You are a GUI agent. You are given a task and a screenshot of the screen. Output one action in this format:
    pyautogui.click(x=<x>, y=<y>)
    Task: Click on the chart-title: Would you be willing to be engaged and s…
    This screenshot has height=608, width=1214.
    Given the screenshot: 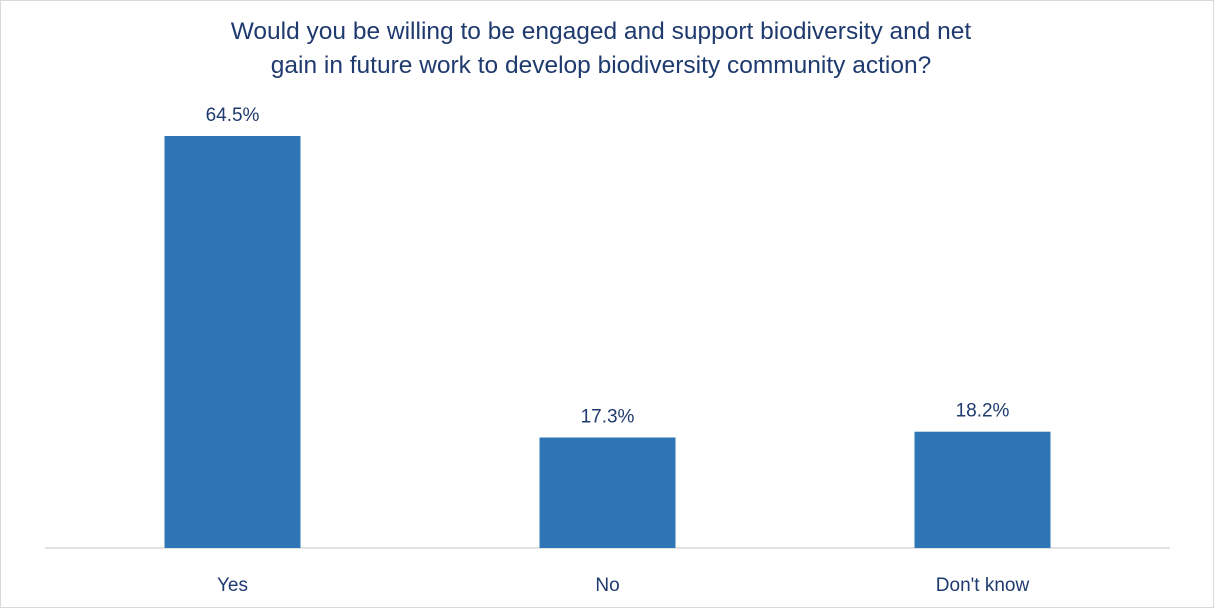 What is the action you would take?
    pyautogui.click(x=601, y=49)
    